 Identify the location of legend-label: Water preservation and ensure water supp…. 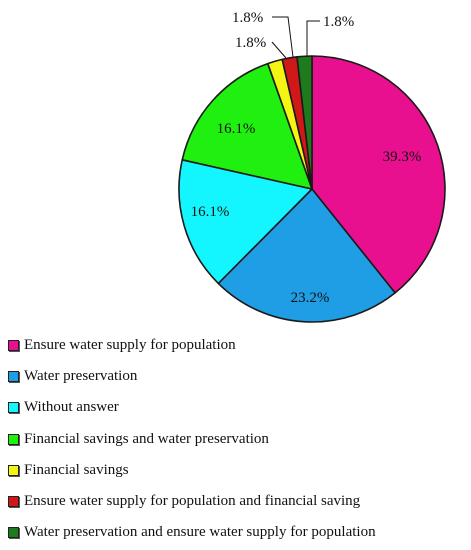
(200, 532).